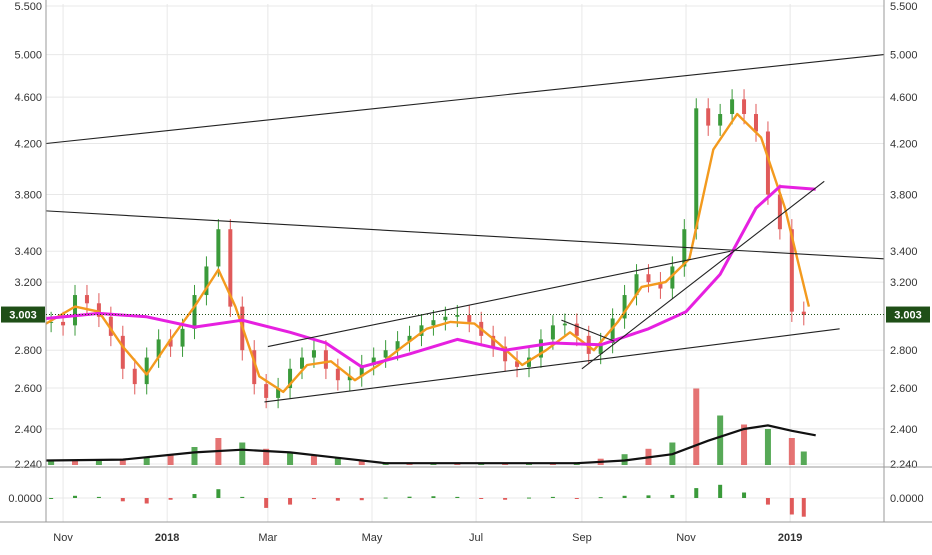  Describe the element at coordinates (28, 56) in the screenshot. I see `price-tick-label-left: 5.000` at that location.